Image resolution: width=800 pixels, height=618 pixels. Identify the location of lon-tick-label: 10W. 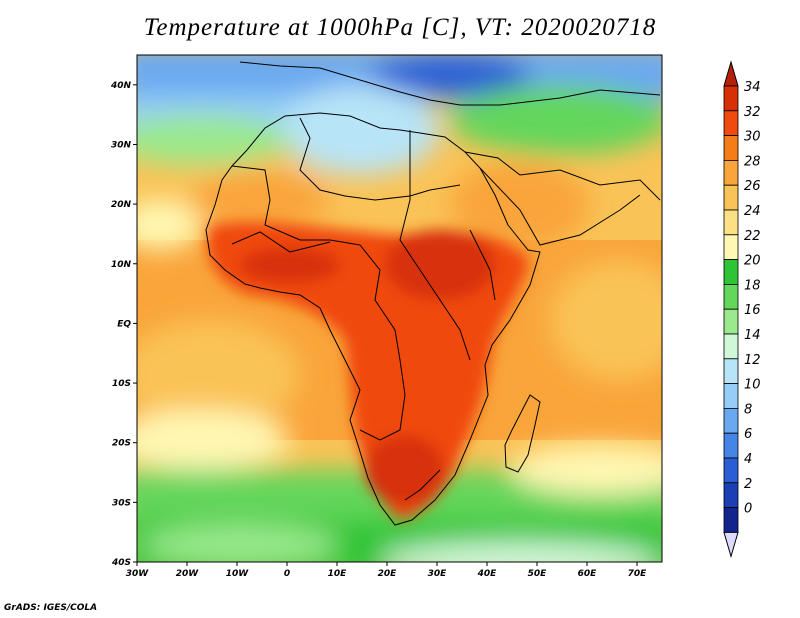
(238, 574).